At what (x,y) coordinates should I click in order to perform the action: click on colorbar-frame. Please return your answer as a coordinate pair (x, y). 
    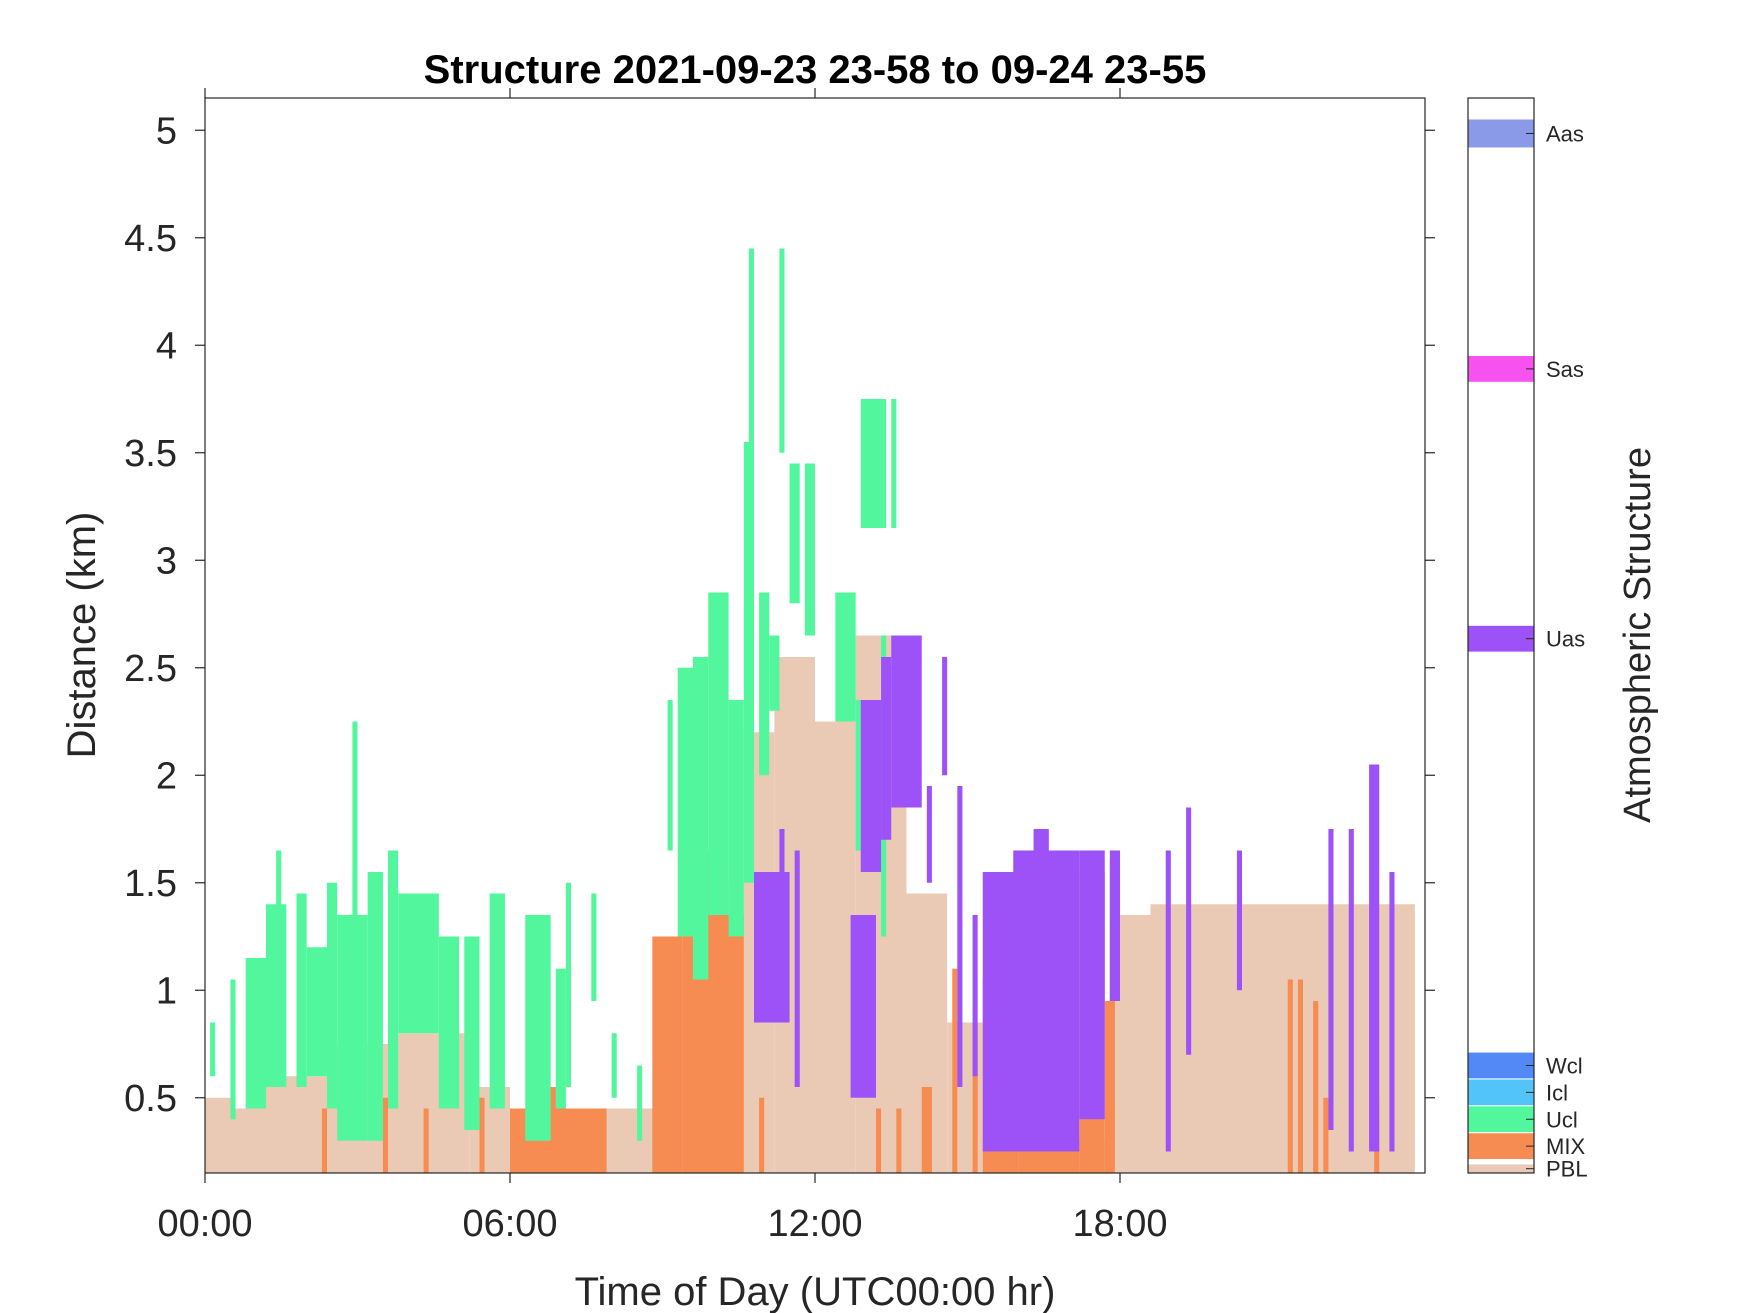
    Looking at the image, I should click on (1501, 635).